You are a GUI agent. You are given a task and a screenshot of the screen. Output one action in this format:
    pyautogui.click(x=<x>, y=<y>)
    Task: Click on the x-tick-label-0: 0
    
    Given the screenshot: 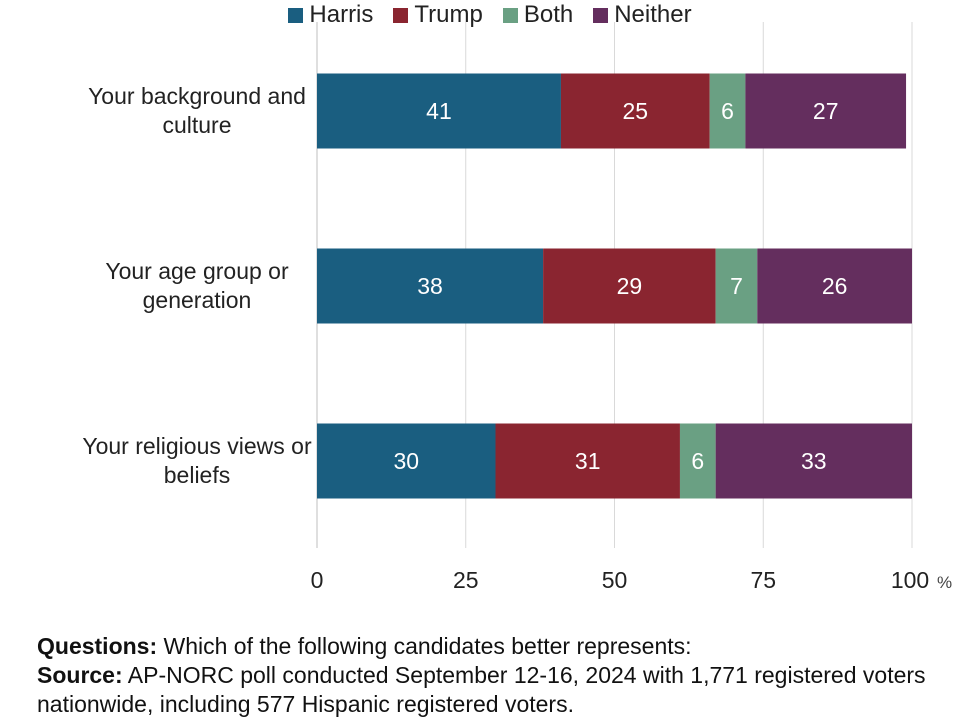 What is the action you would take?
    pyautogui.click(x=317, y=580)
    